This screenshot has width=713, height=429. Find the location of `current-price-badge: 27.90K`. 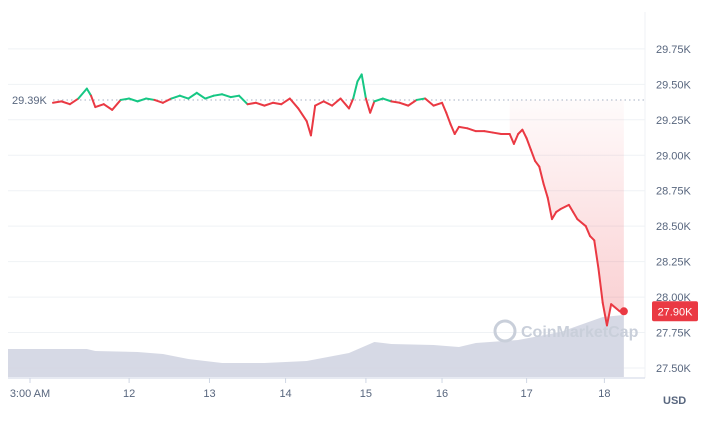

current-price-badge: 27.90K is located at coordinates (675, 311).